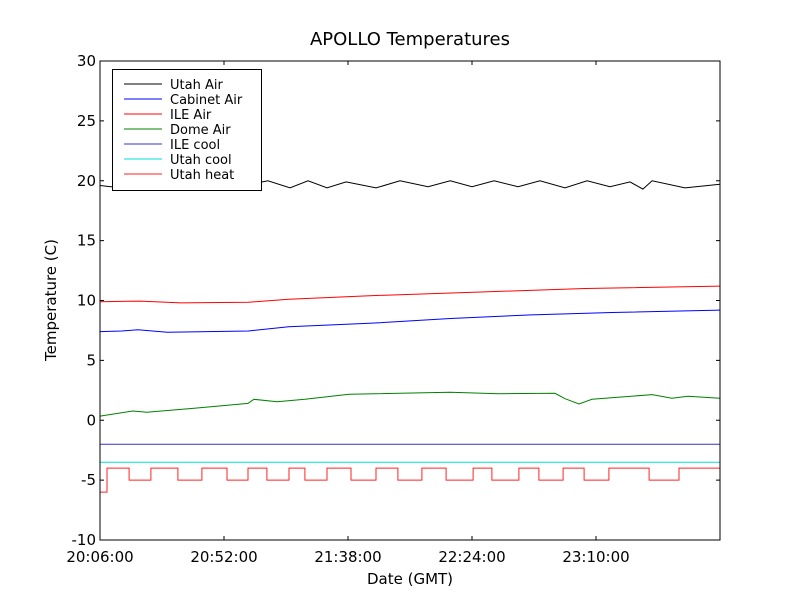 This screenshot has width=800, height=604. I want to click on series-line-cabinet-air, so click(410, 321).